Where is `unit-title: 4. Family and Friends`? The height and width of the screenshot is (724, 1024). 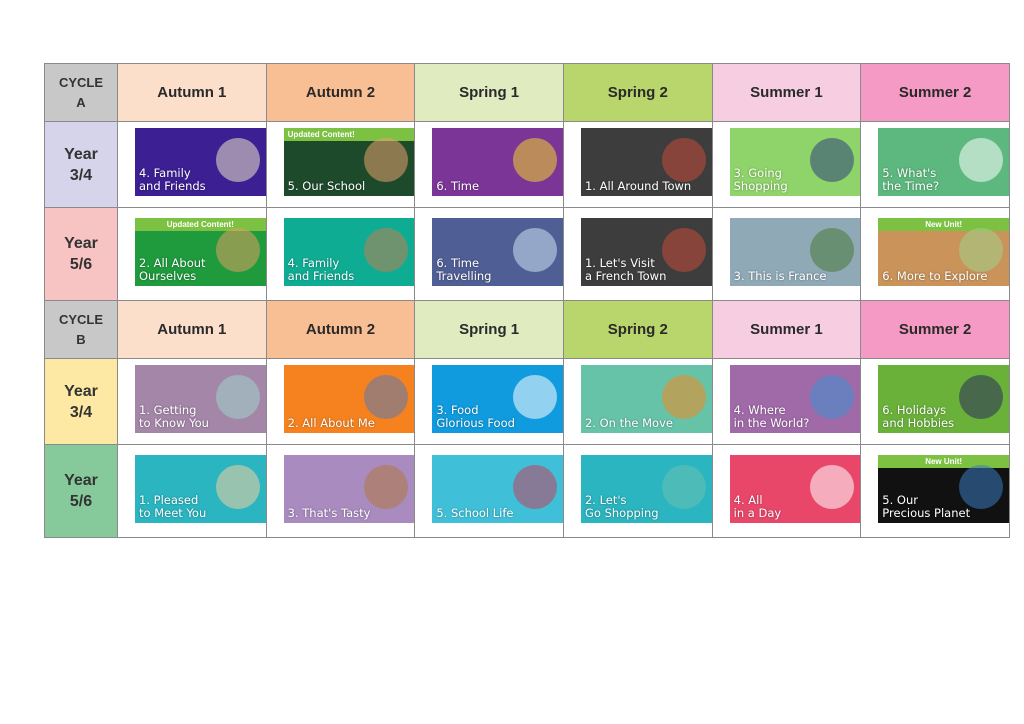 unit-title: 4. Family and Friends is located at coordinates (172, 179).